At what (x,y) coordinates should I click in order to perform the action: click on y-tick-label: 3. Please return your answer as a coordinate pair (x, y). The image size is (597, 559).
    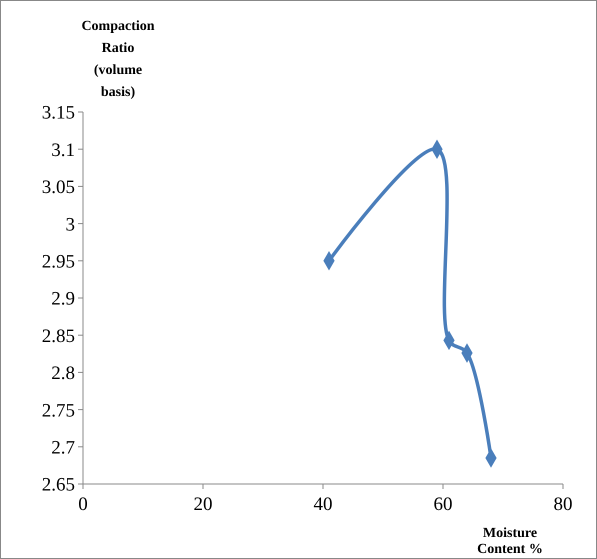
    Looking at the image, I should click on (70, 225).